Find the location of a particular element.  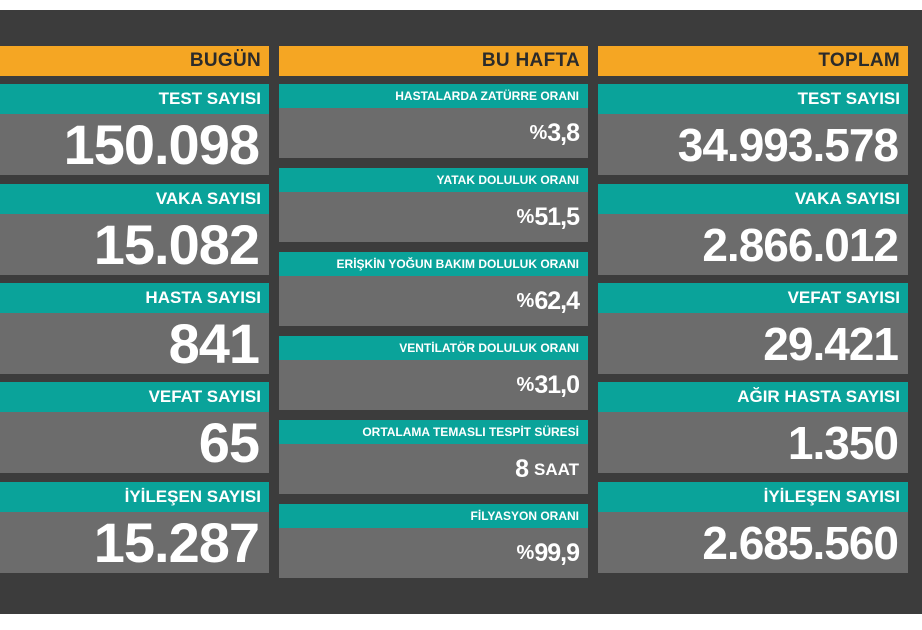

total-test-value: 34.993.578 is located at coordinates (753, 144).